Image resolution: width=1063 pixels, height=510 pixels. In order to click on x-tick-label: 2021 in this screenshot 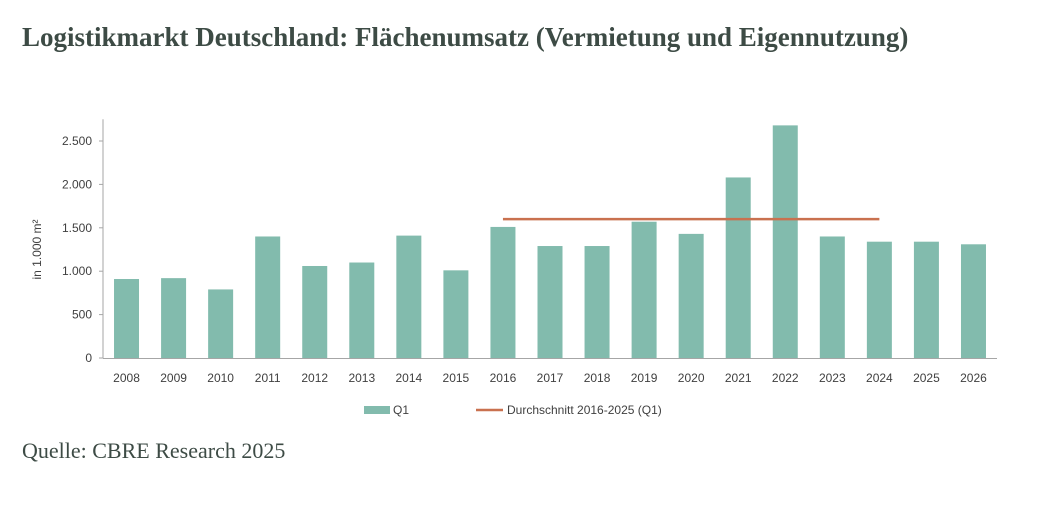, I will do `click(738, 378)`.